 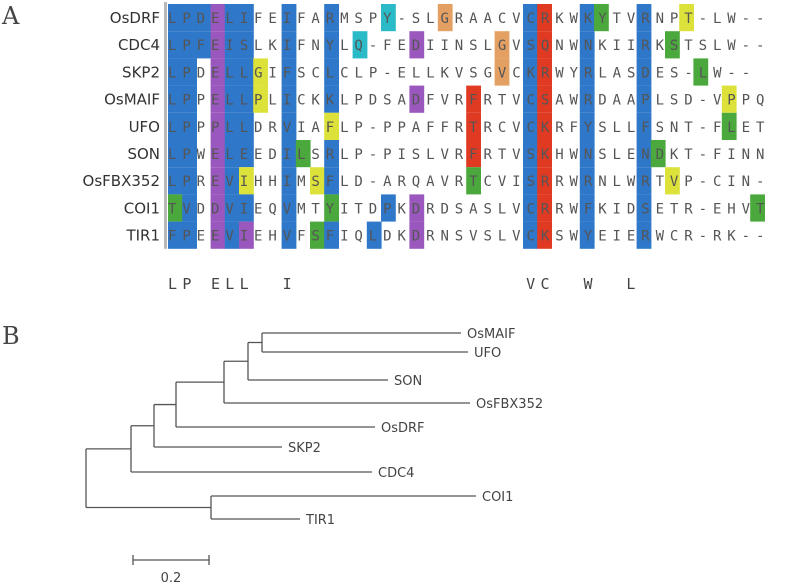 I want to click on sequence-name: TIR1, so click(x=142, y=236).